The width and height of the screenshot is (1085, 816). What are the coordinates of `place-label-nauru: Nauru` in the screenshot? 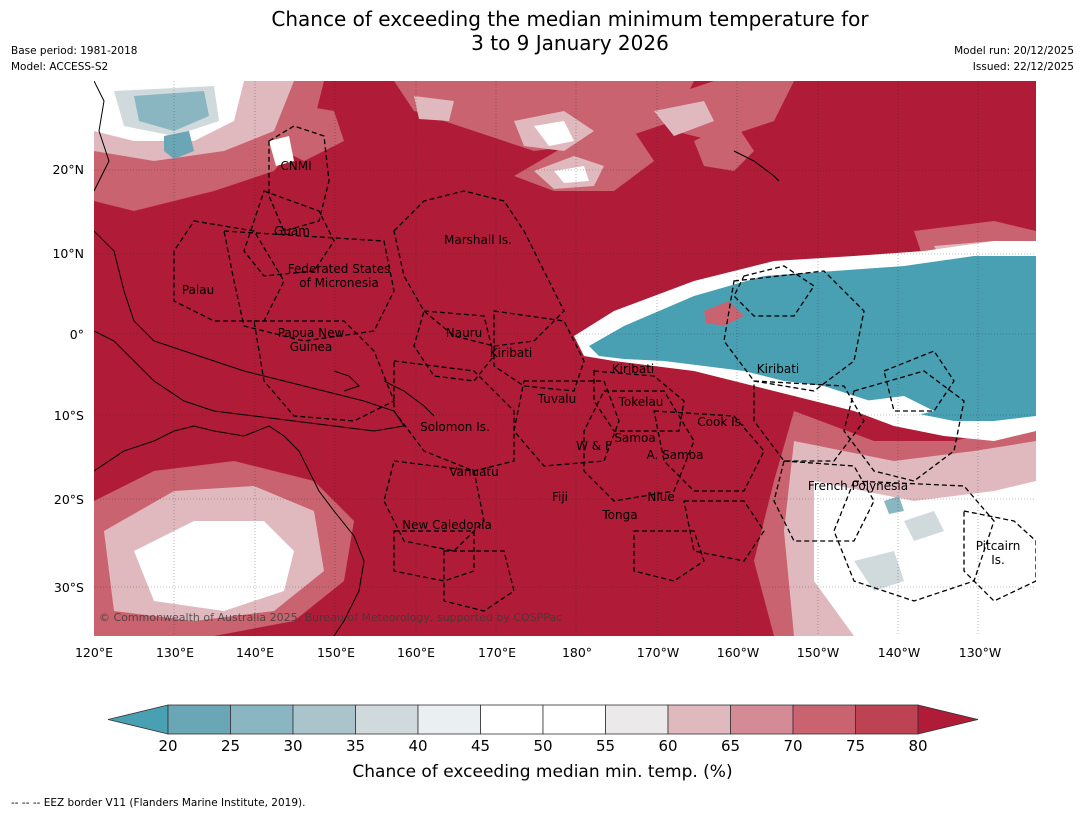 It's located at (464, 333).